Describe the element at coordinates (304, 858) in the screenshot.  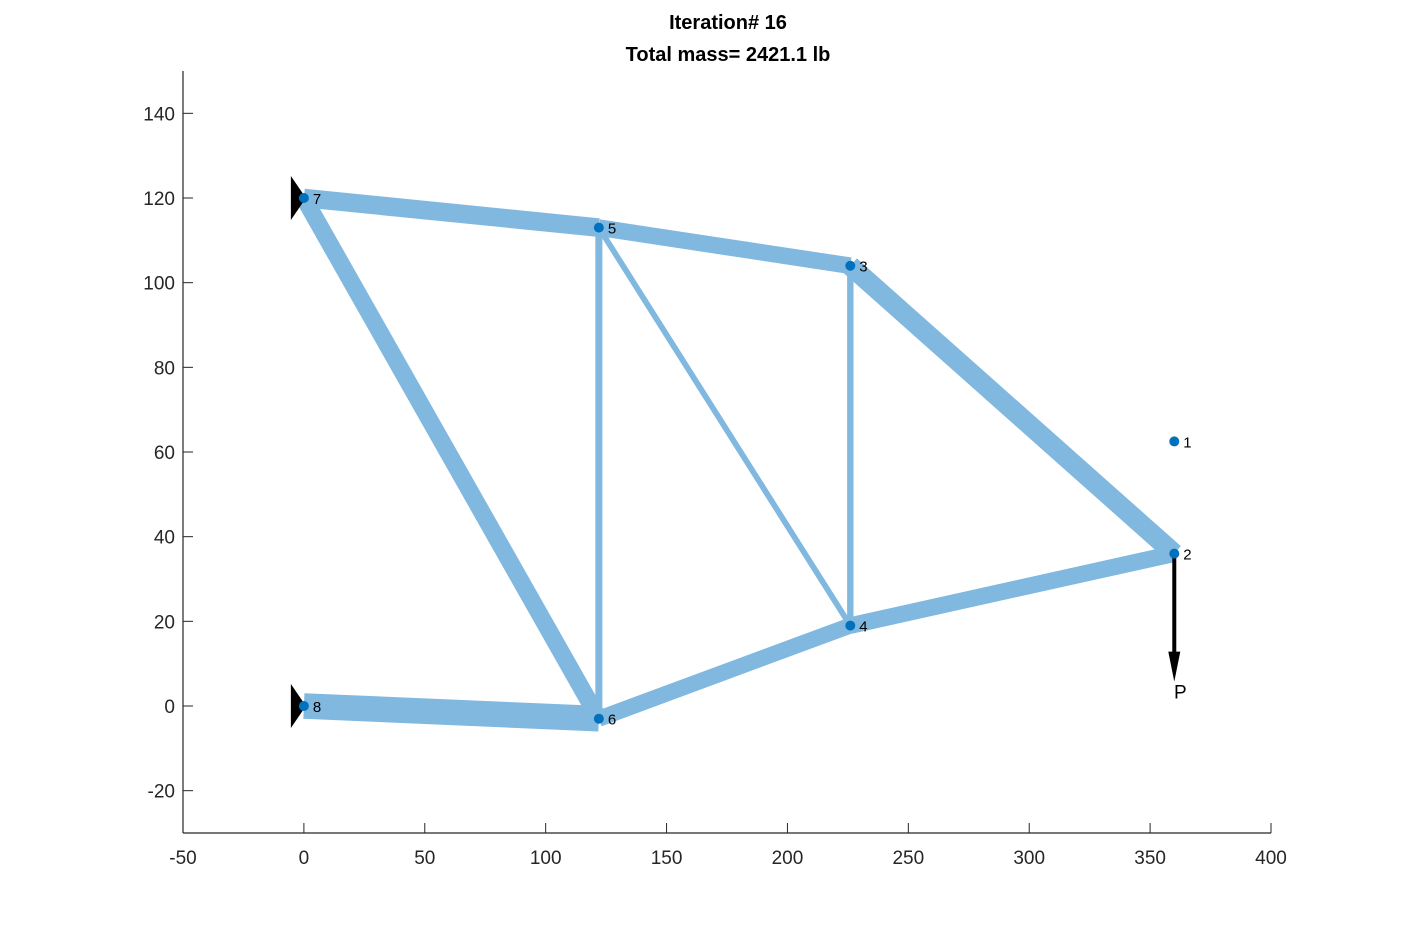
I see `x-tick-label: 0` at that location.